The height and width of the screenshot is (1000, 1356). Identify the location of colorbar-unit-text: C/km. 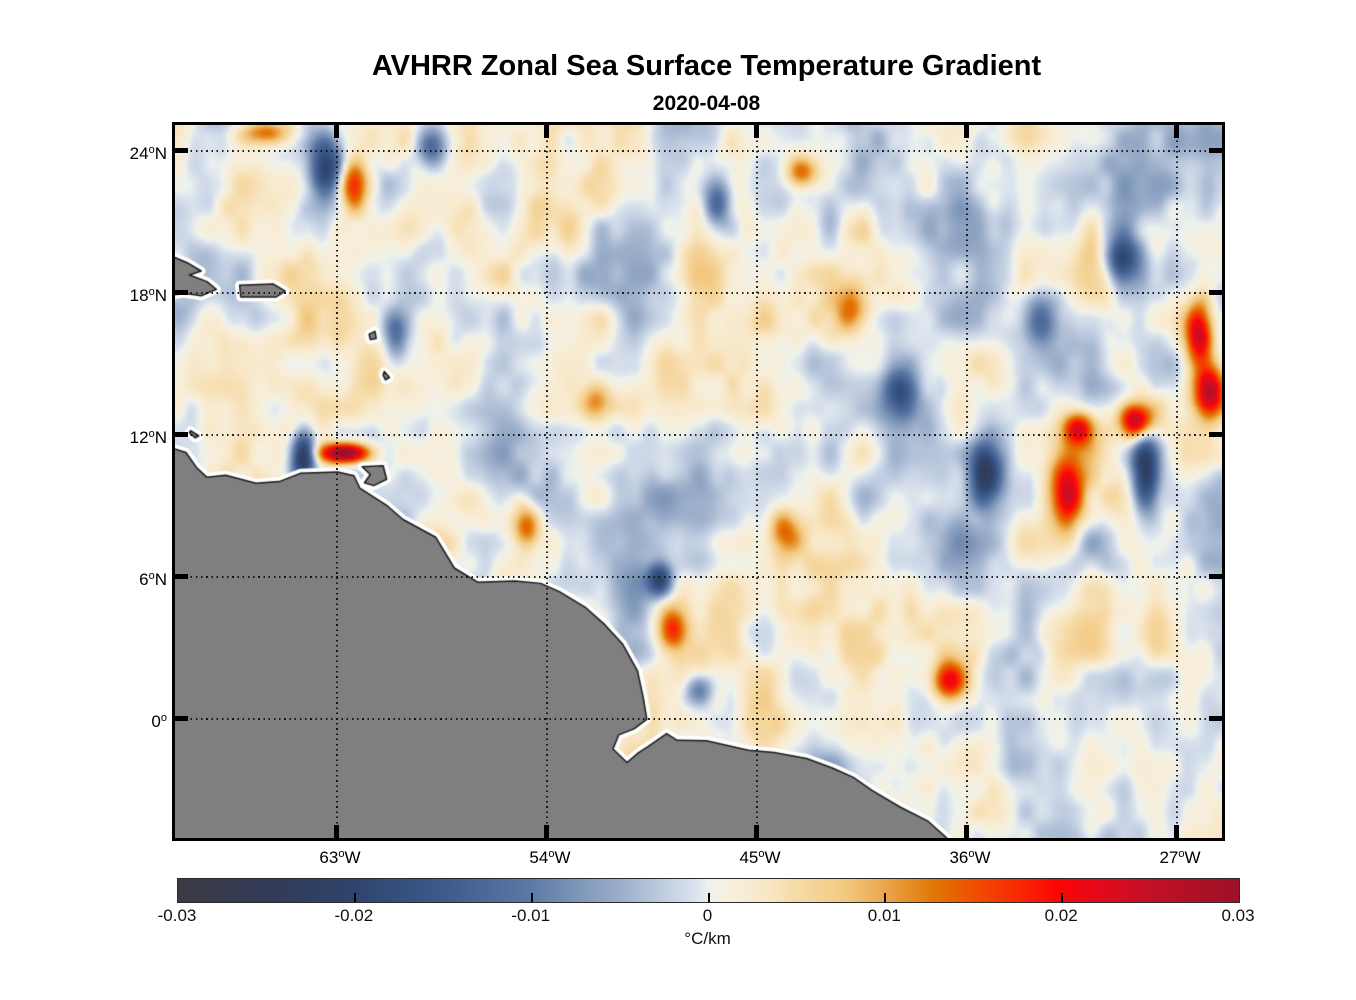
(711, 938).